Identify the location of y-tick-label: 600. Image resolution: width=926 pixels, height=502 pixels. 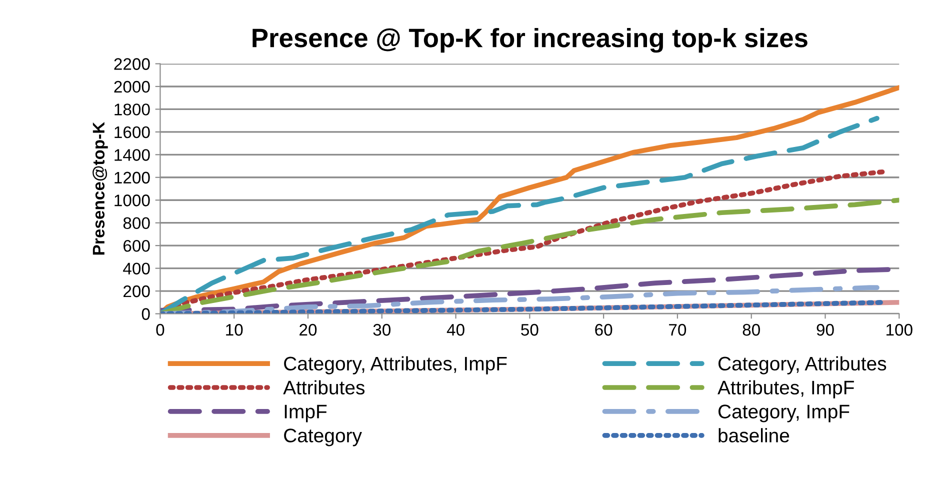
(137, 246).